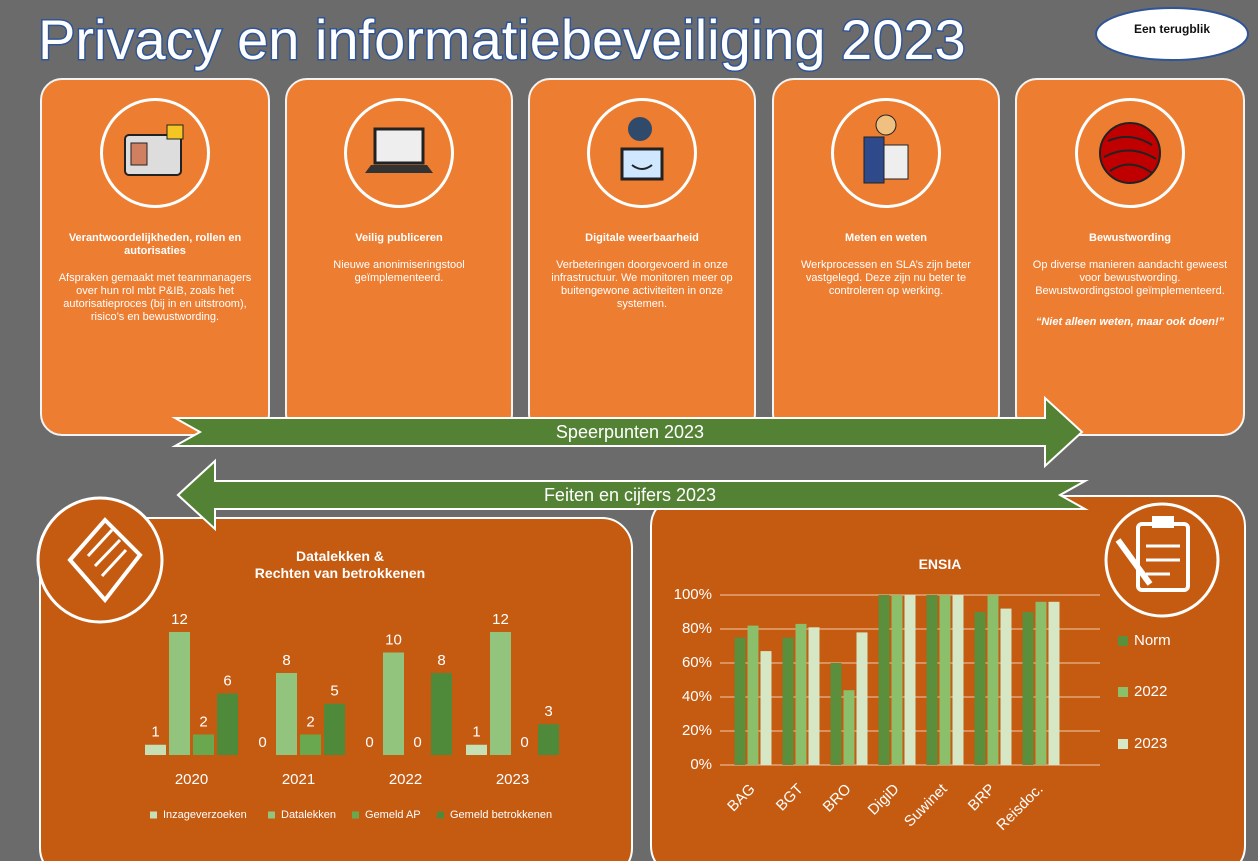 This screenshot has height=861, width=1258. I want to click on data-label: 10, so click(393, 639).